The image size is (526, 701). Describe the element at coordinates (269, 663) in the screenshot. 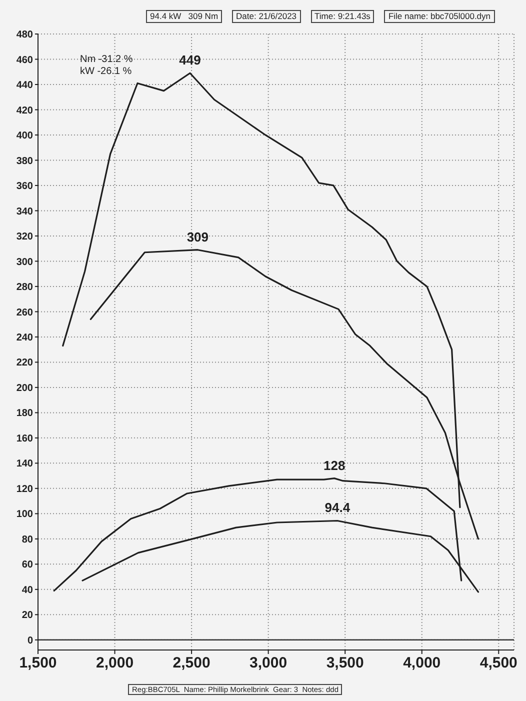

I see `x-tick-label: 3,000` at that location.